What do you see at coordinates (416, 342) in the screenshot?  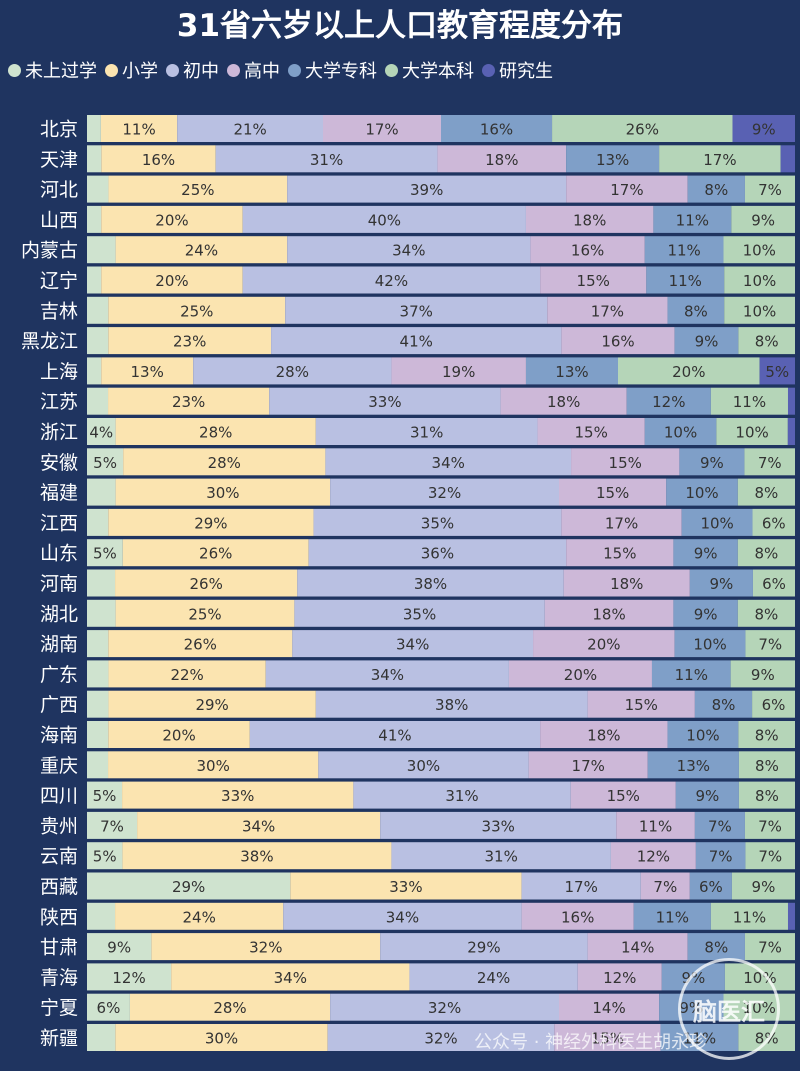 I see `data-label: 41%` at bounding box center [416, 342].